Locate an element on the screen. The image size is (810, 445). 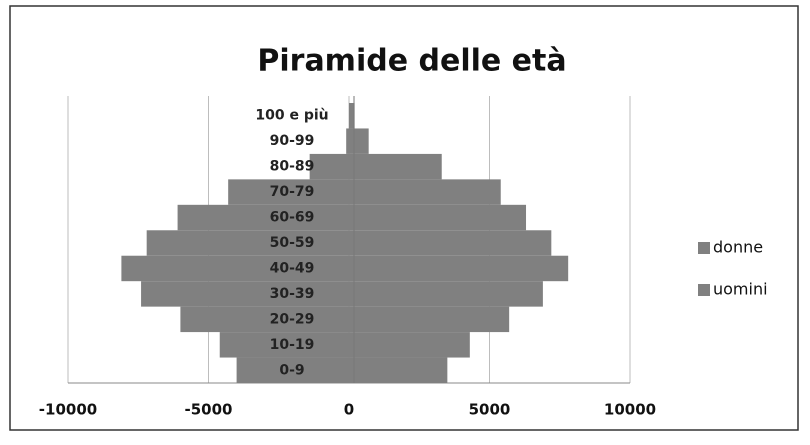
category-label: 0-9 is located at coordinates (291, 370).